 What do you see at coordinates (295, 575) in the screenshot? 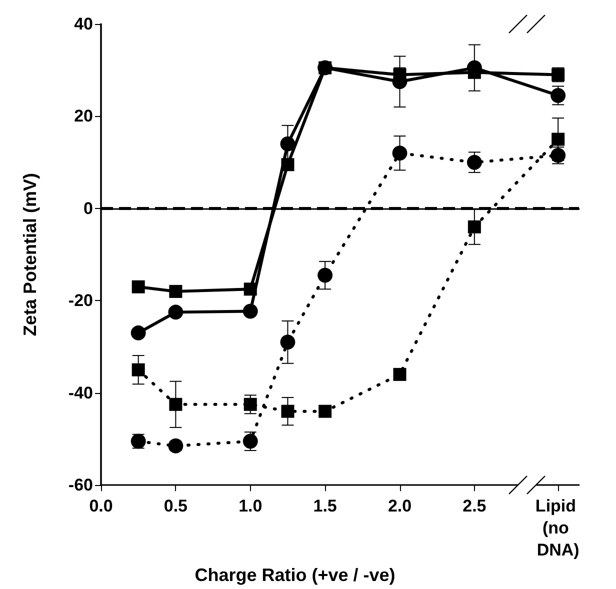
I see `x-axis-title: Charge Ratio (+ve / -ve)` at bounding box center [295, 575].